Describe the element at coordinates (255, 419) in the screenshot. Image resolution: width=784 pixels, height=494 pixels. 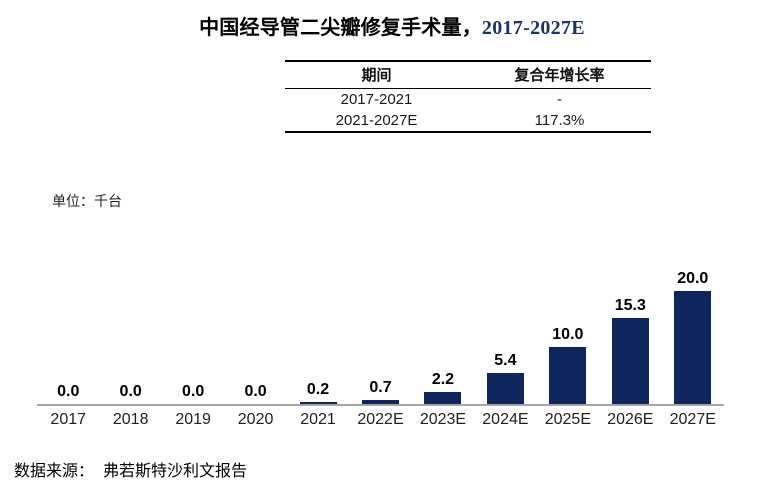
I see `x-axis-tick-label: 2020` at that location.